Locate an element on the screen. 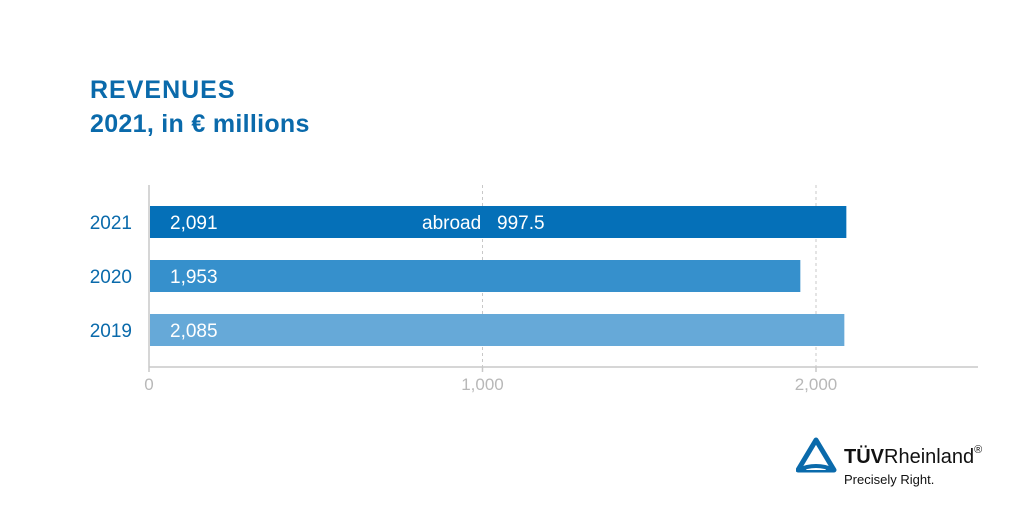 Image resolution: width=1024 pixels, height=512 pixels. x-tick-label-2: 2,000 is located at coordinates (816, 384).